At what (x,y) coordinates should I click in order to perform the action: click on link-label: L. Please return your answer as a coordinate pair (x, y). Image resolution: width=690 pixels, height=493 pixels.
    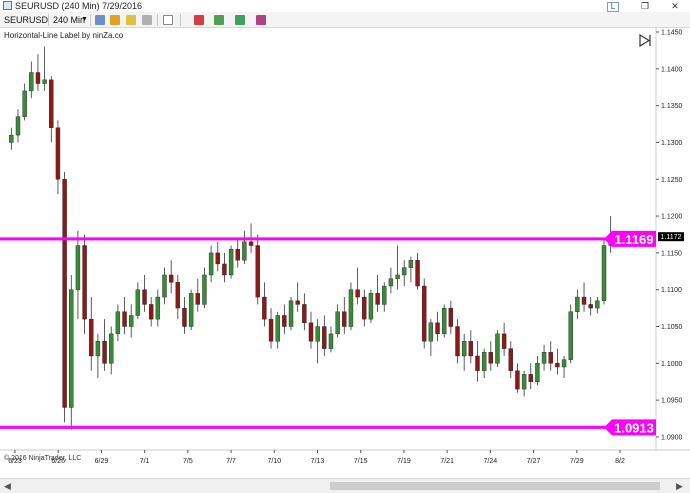
    Looking at the image, I should click on (613, 7).